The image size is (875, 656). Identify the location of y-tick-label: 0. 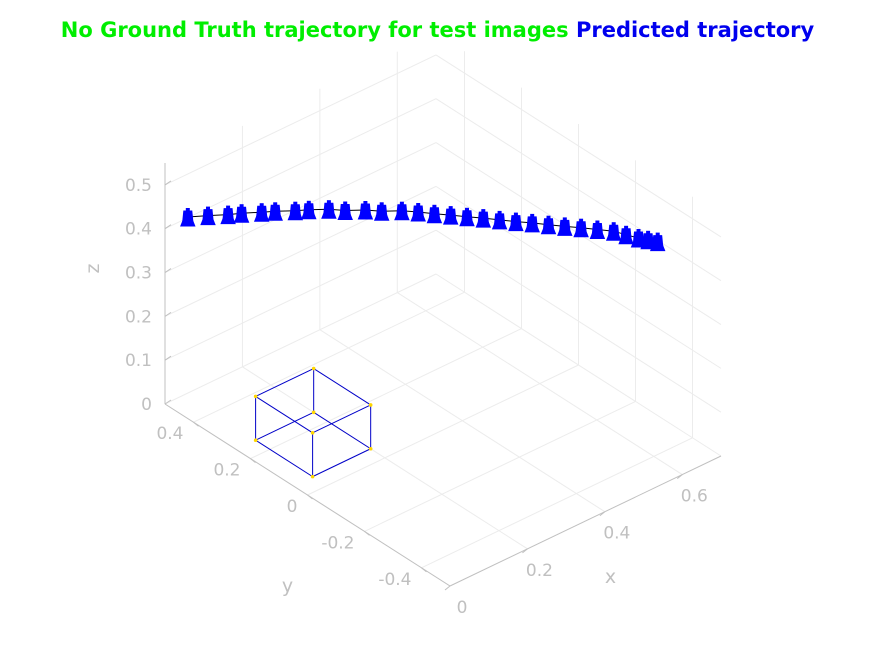
(292, 507).